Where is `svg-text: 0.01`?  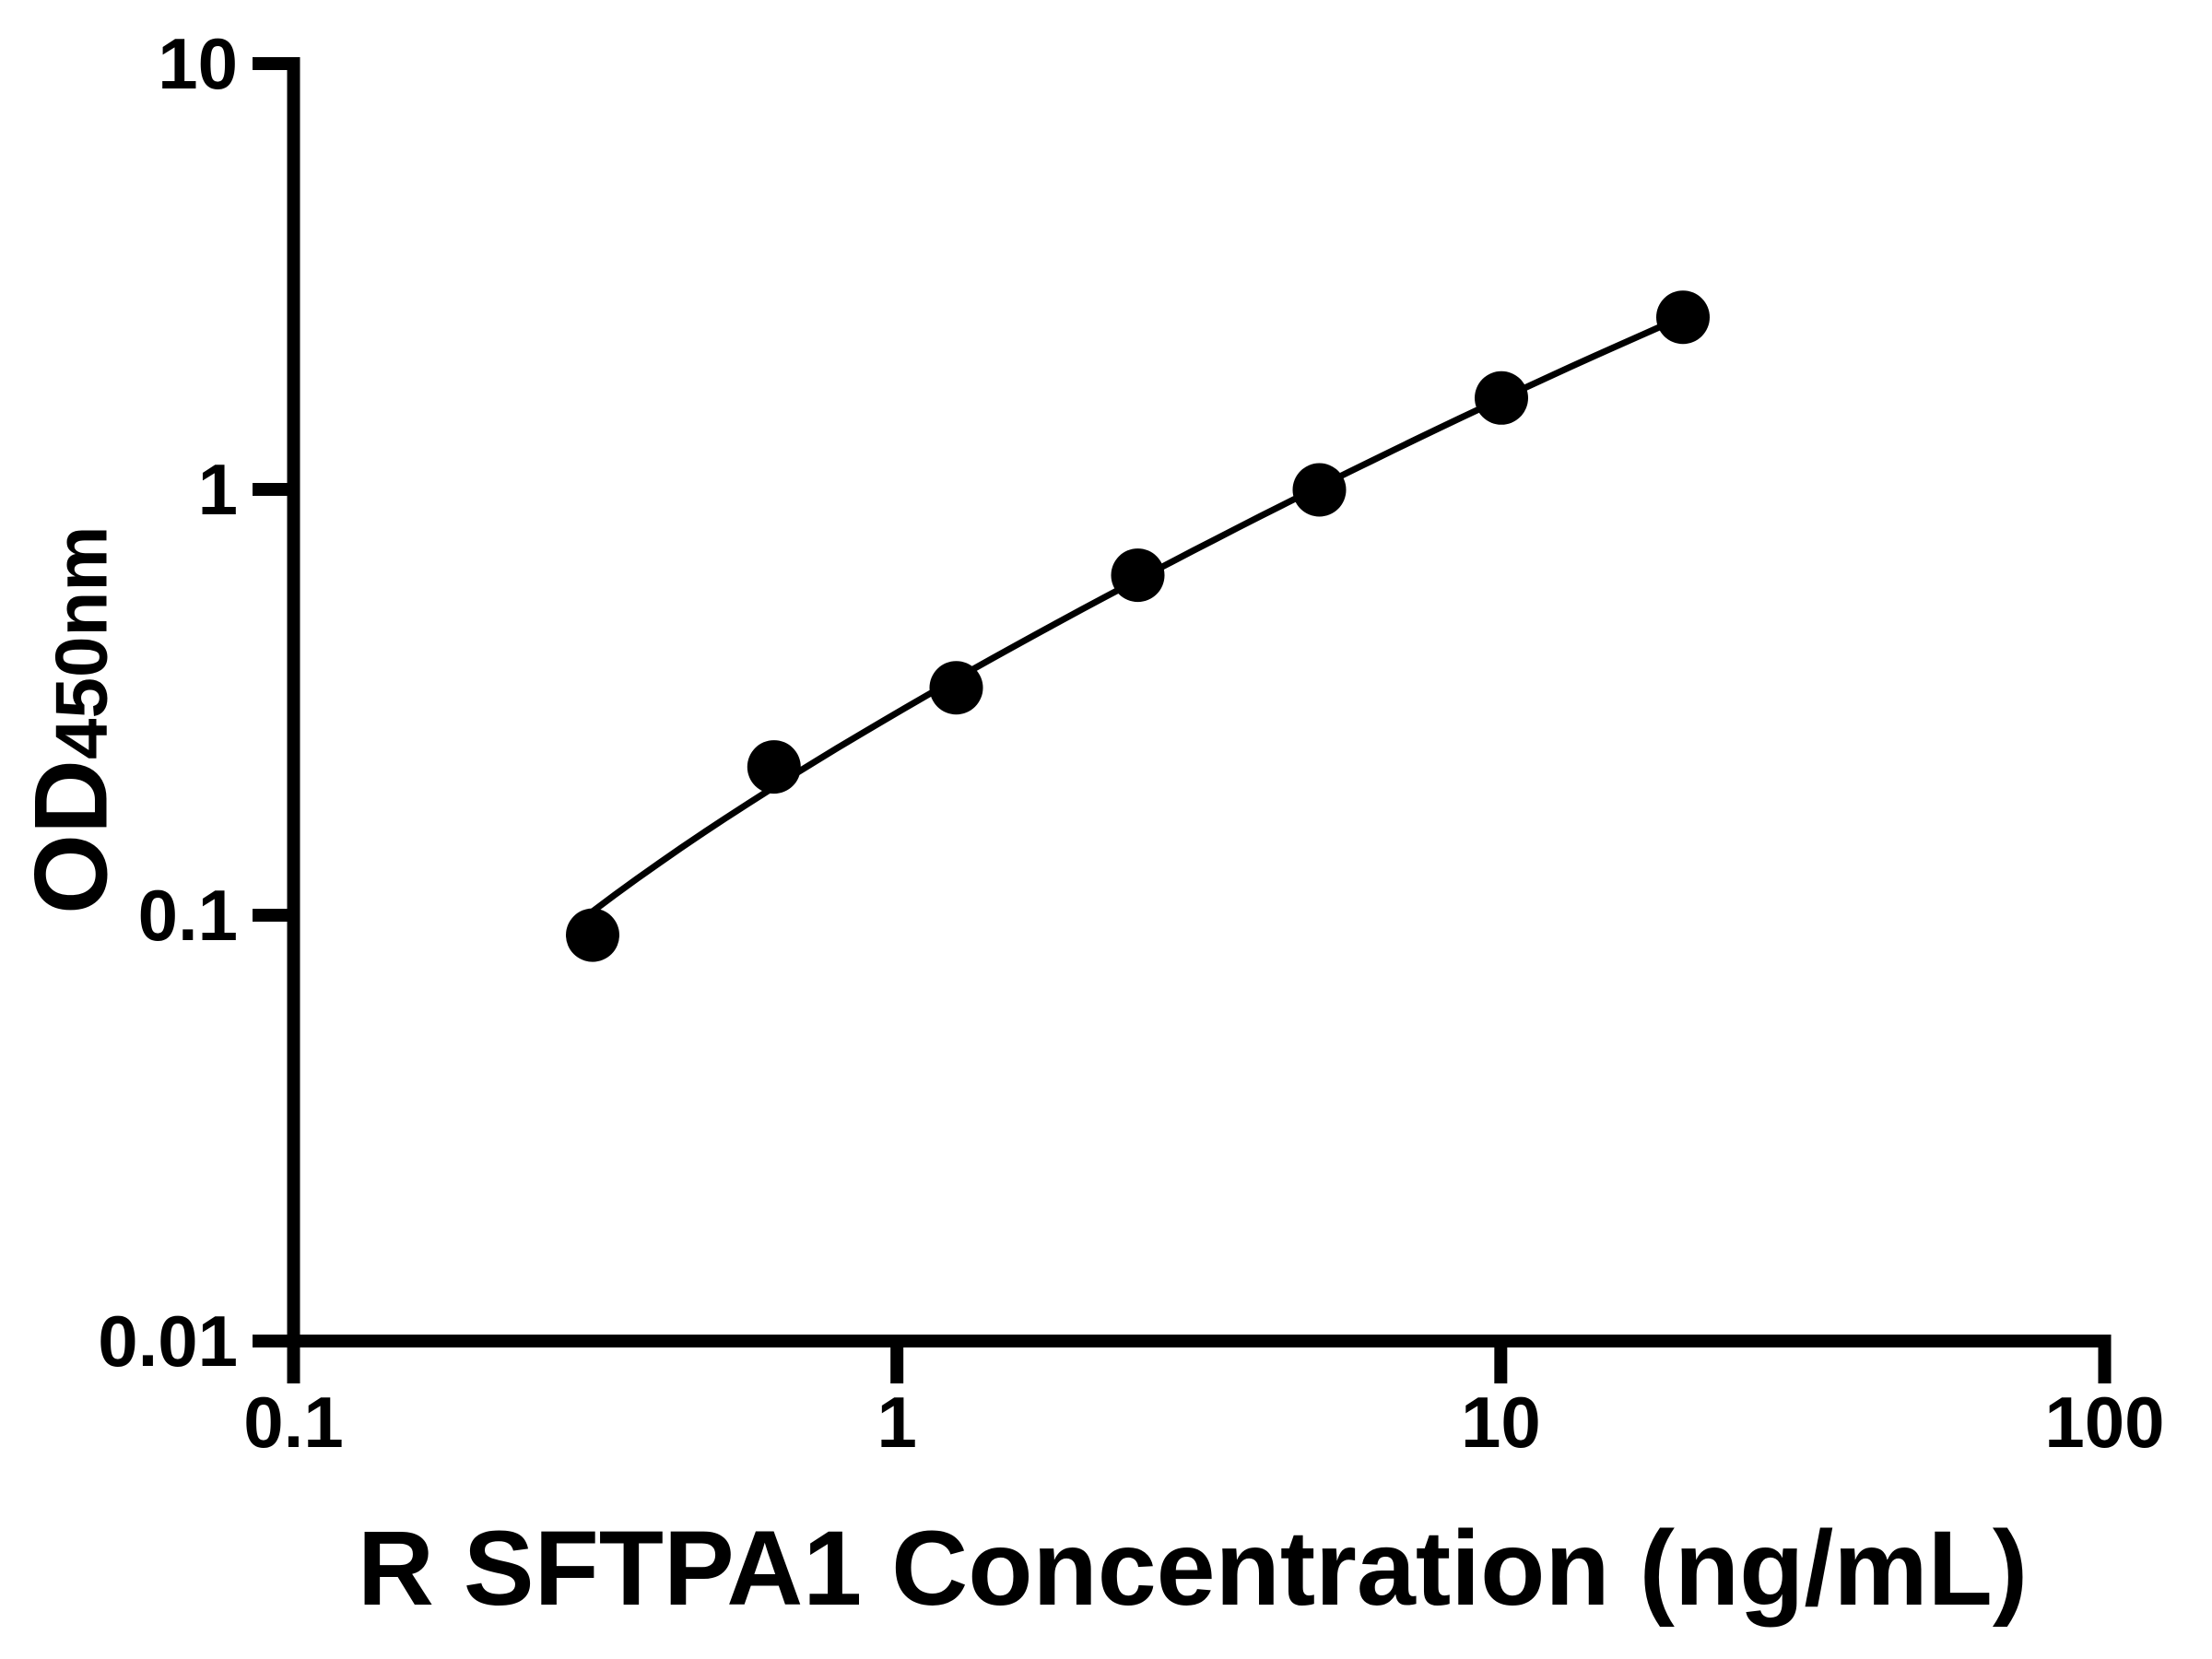
svg-text: 0.01 is located at coordinates (168, 1341).